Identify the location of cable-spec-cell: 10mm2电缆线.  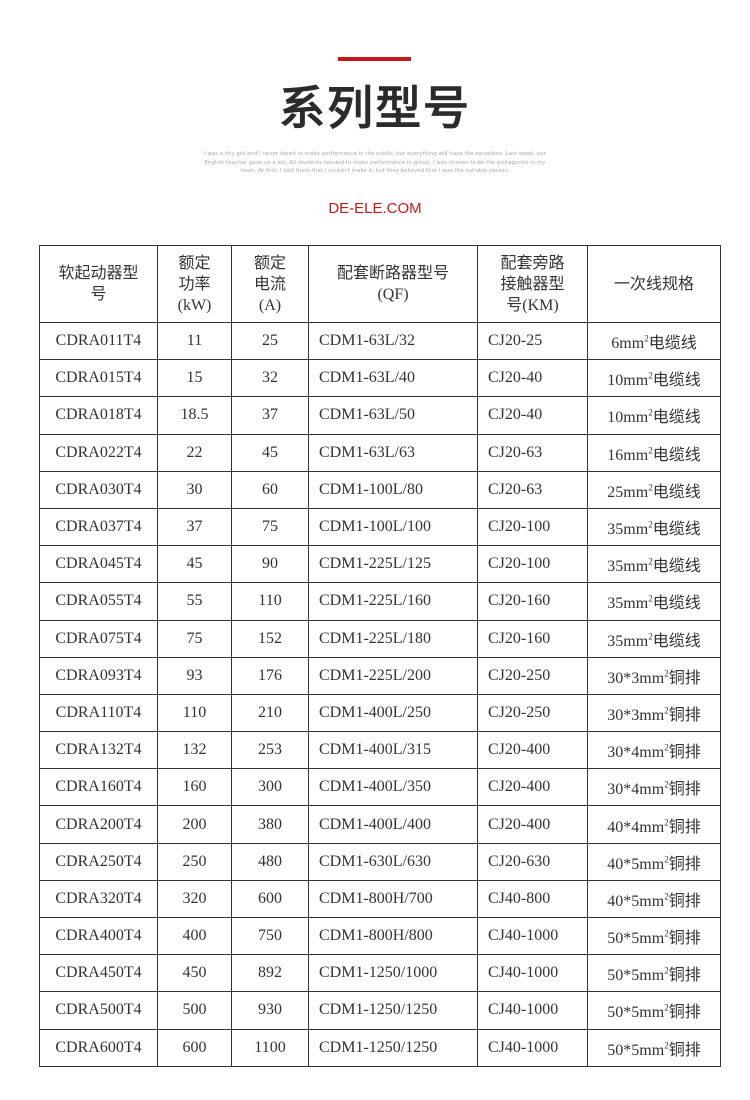
(654, 415).